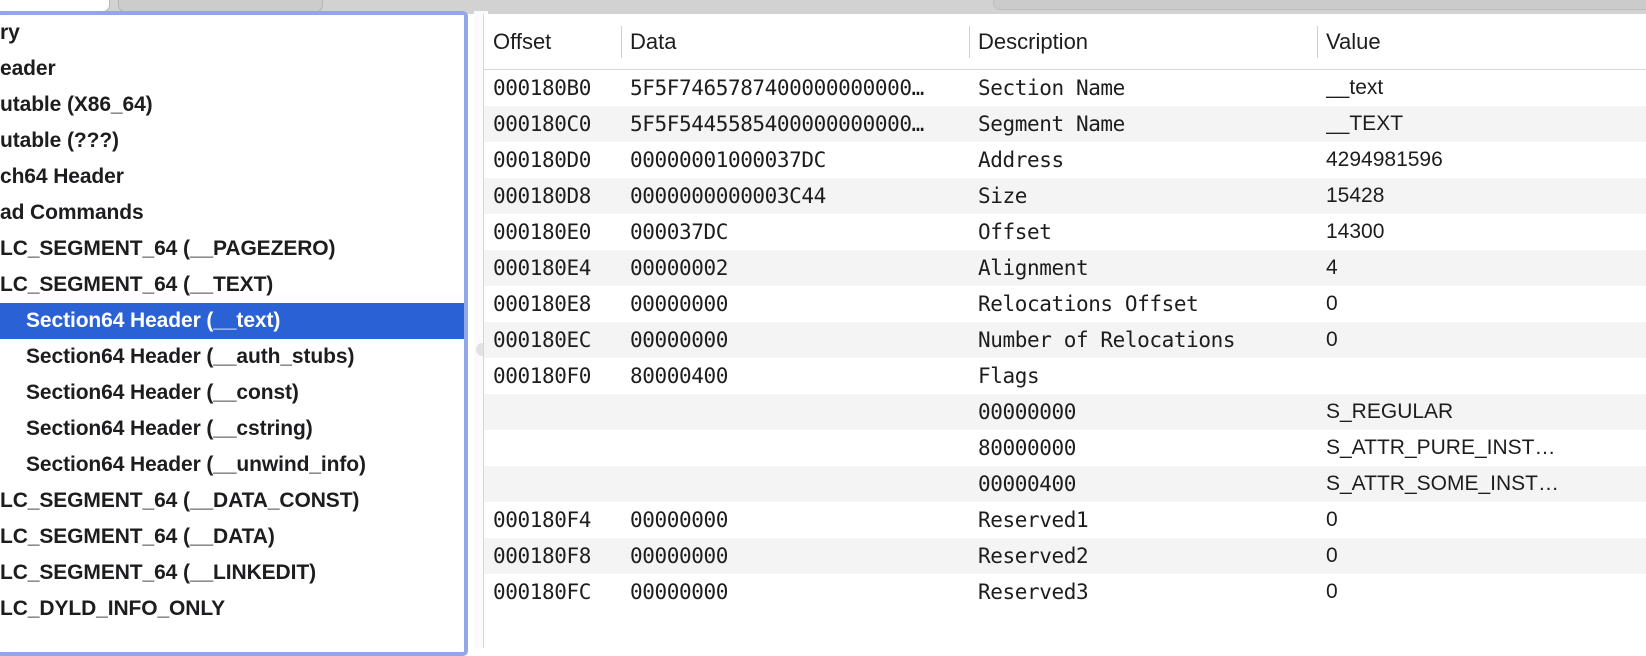 This screenshot has height=656, width=1646. What do you see at coordinates (1009, 376) in the screenshot?
I see `cell-description: Flags` at bounding box center [1009, 376].